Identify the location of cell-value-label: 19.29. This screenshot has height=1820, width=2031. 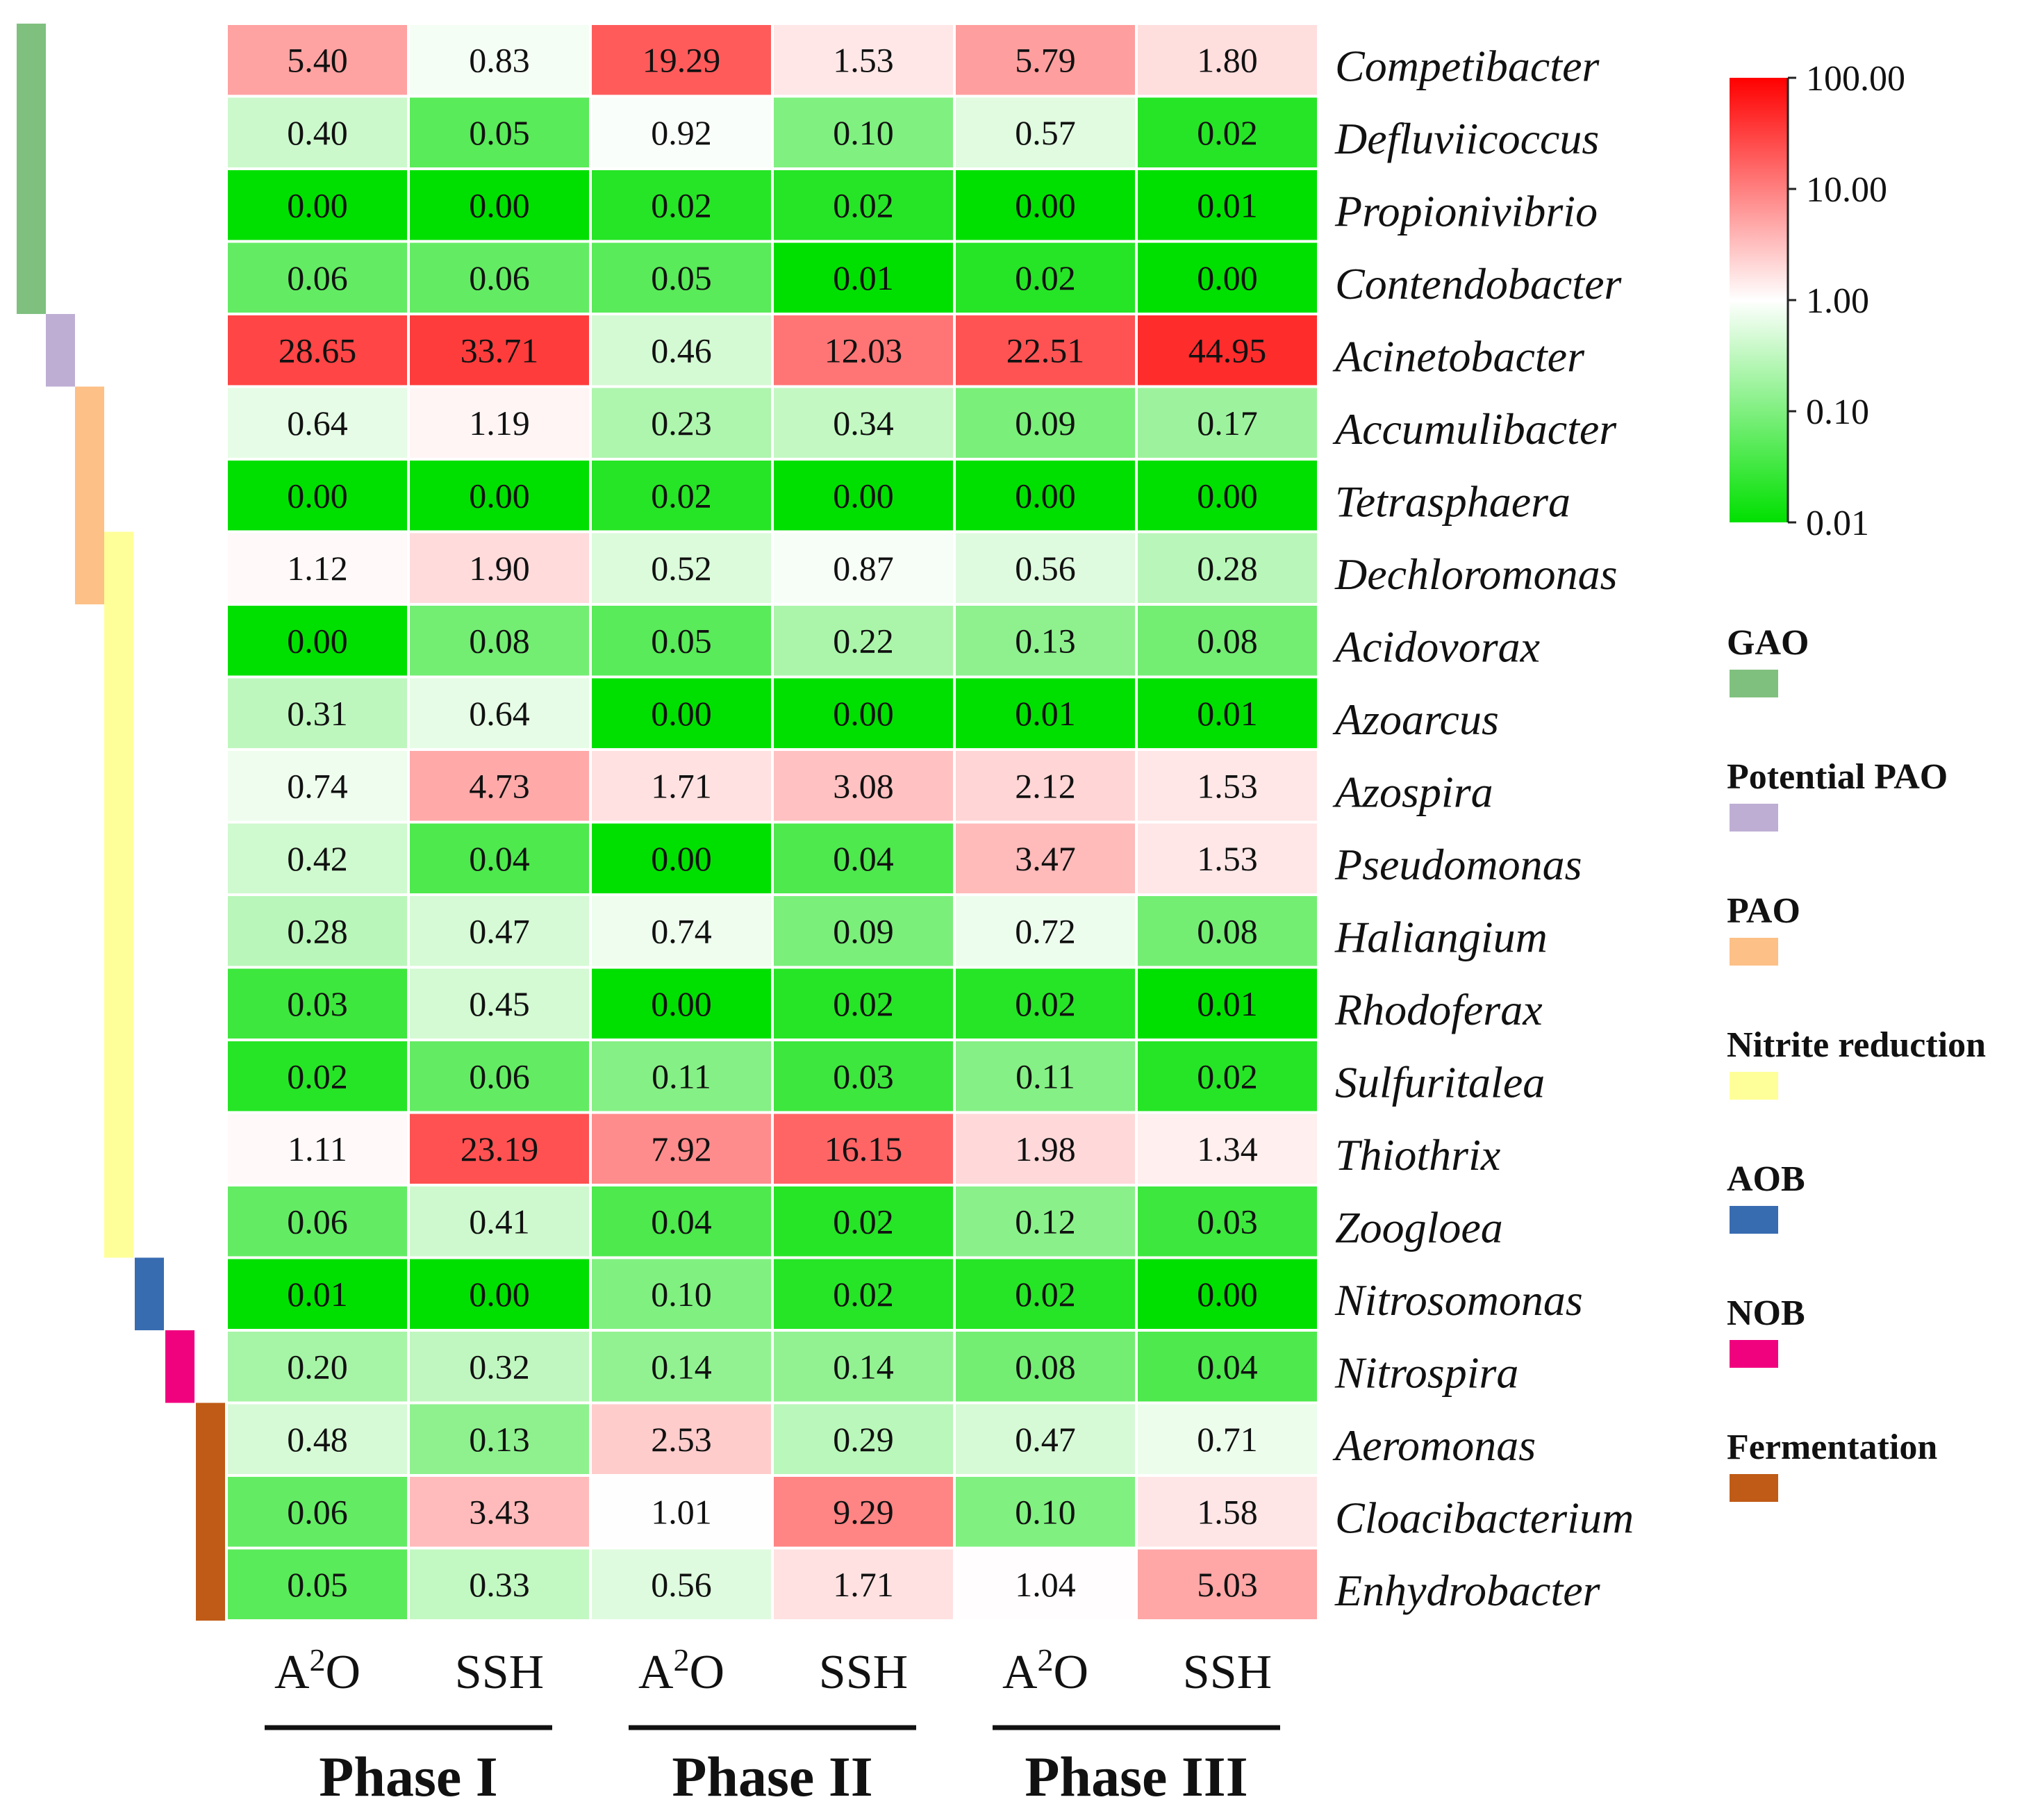
(682, 60).